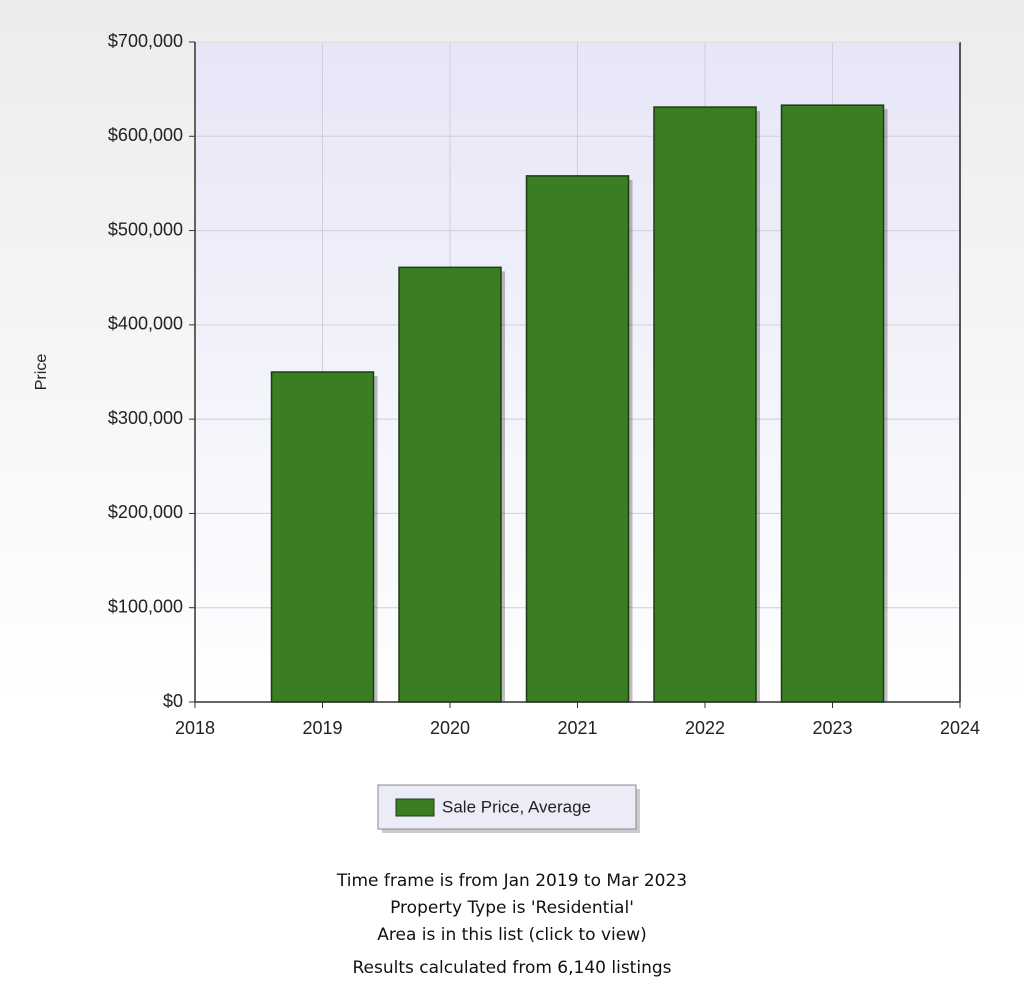 Image resolution: width=1024 pixels, height=1007 pixels. Describe the element at coordinates (960, 728) in the screenshot. I see `x-tick-label: 2024` at that location.